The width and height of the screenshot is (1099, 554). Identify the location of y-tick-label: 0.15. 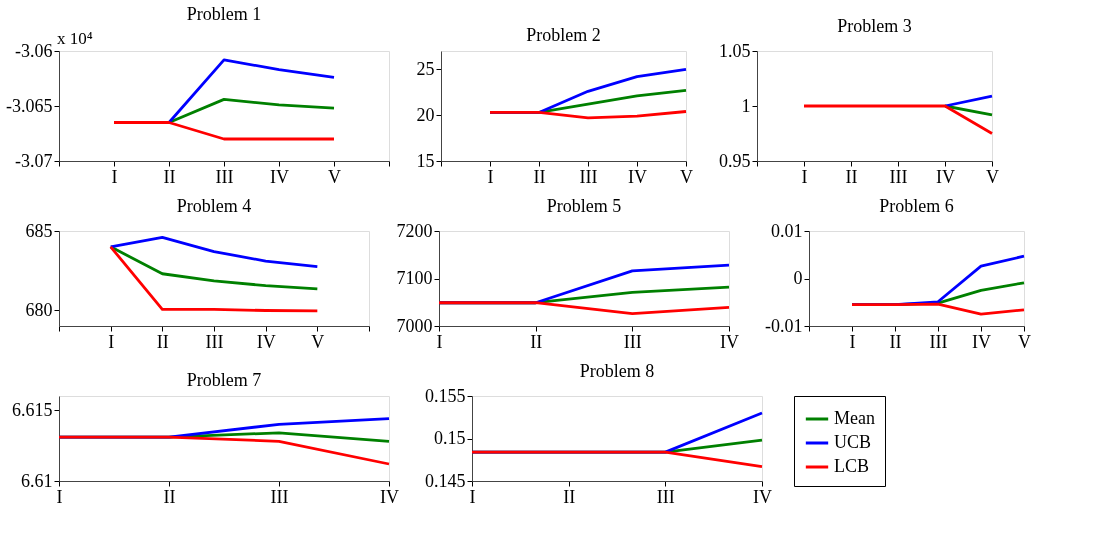
(450, 438).